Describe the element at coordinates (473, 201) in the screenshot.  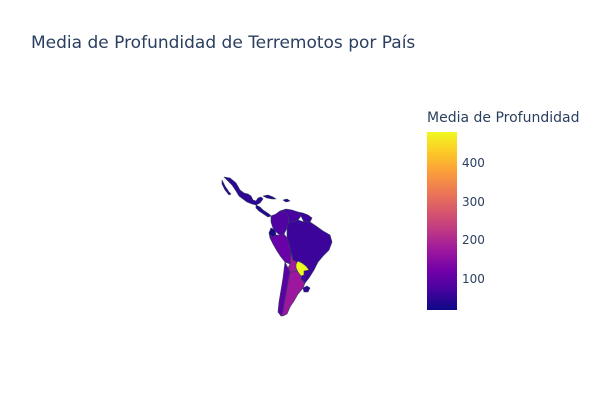
I see `colorbar-tick-label: 300` at that location.